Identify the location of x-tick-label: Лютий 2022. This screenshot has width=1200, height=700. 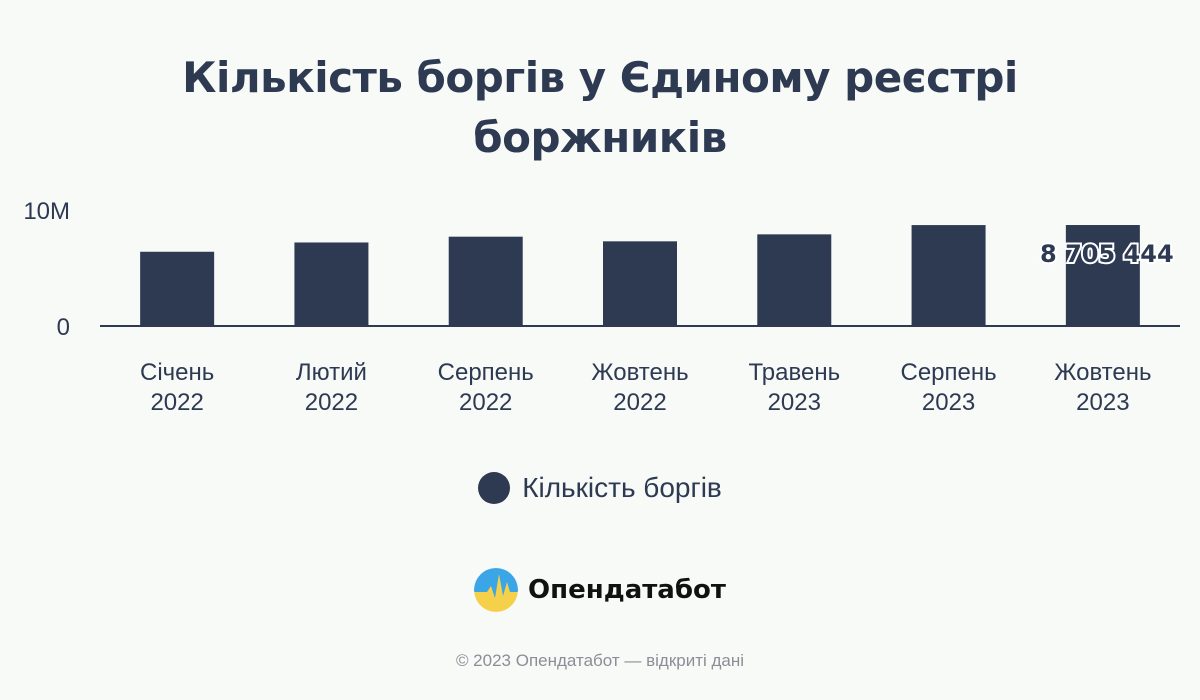
(331, 387).